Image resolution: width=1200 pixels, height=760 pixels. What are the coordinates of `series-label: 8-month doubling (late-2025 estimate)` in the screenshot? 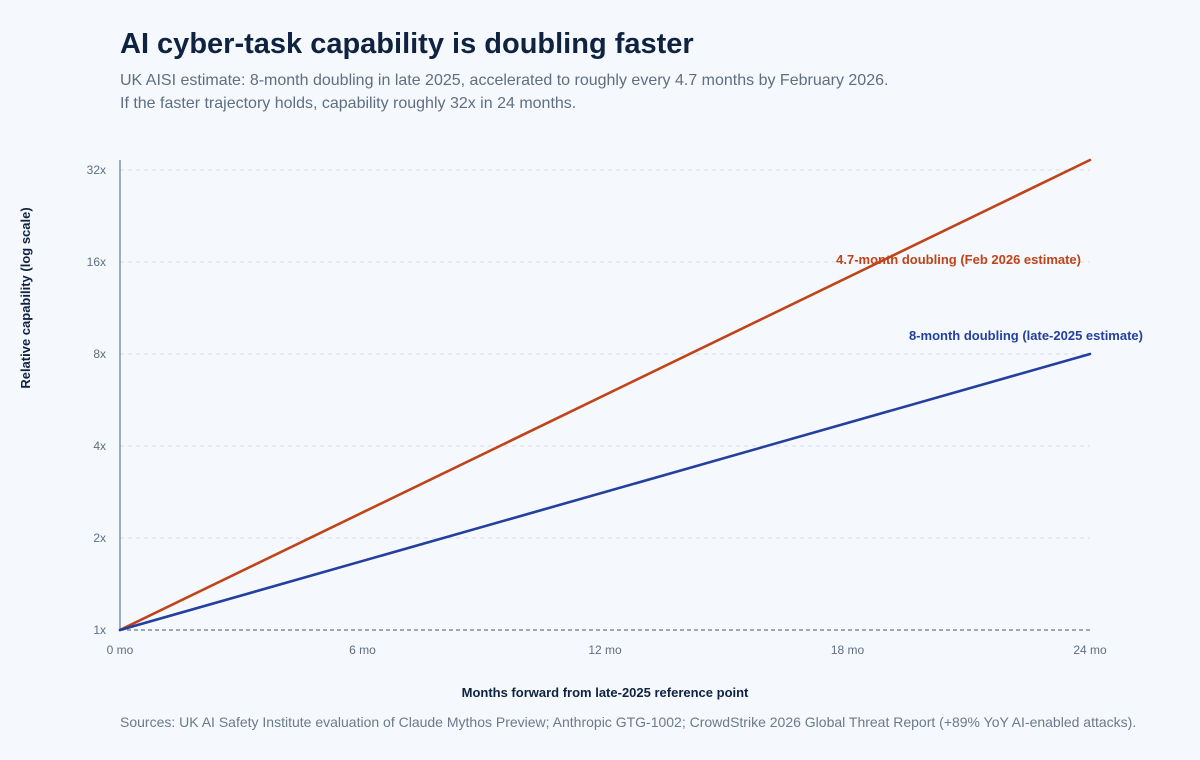 It's located at (1026, 335).